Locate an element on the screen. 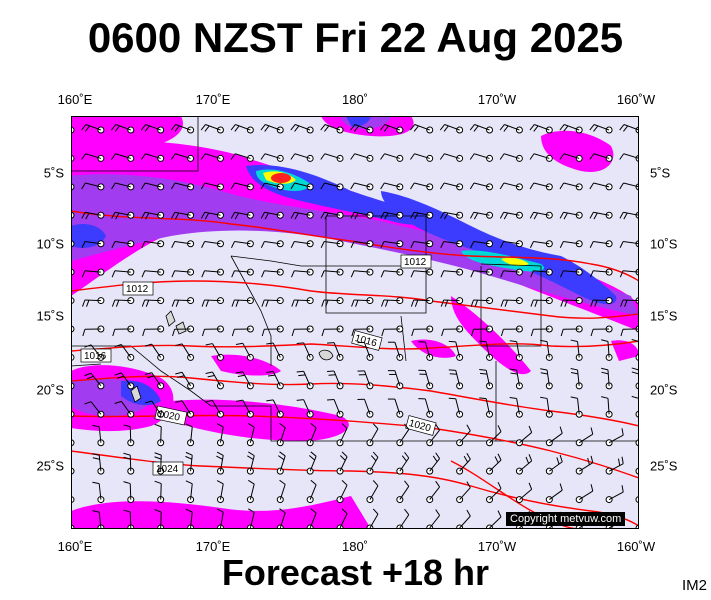 The image size is (711, 600). lat-label-left-5s: 5˚S is located at coordinates (53, 173).